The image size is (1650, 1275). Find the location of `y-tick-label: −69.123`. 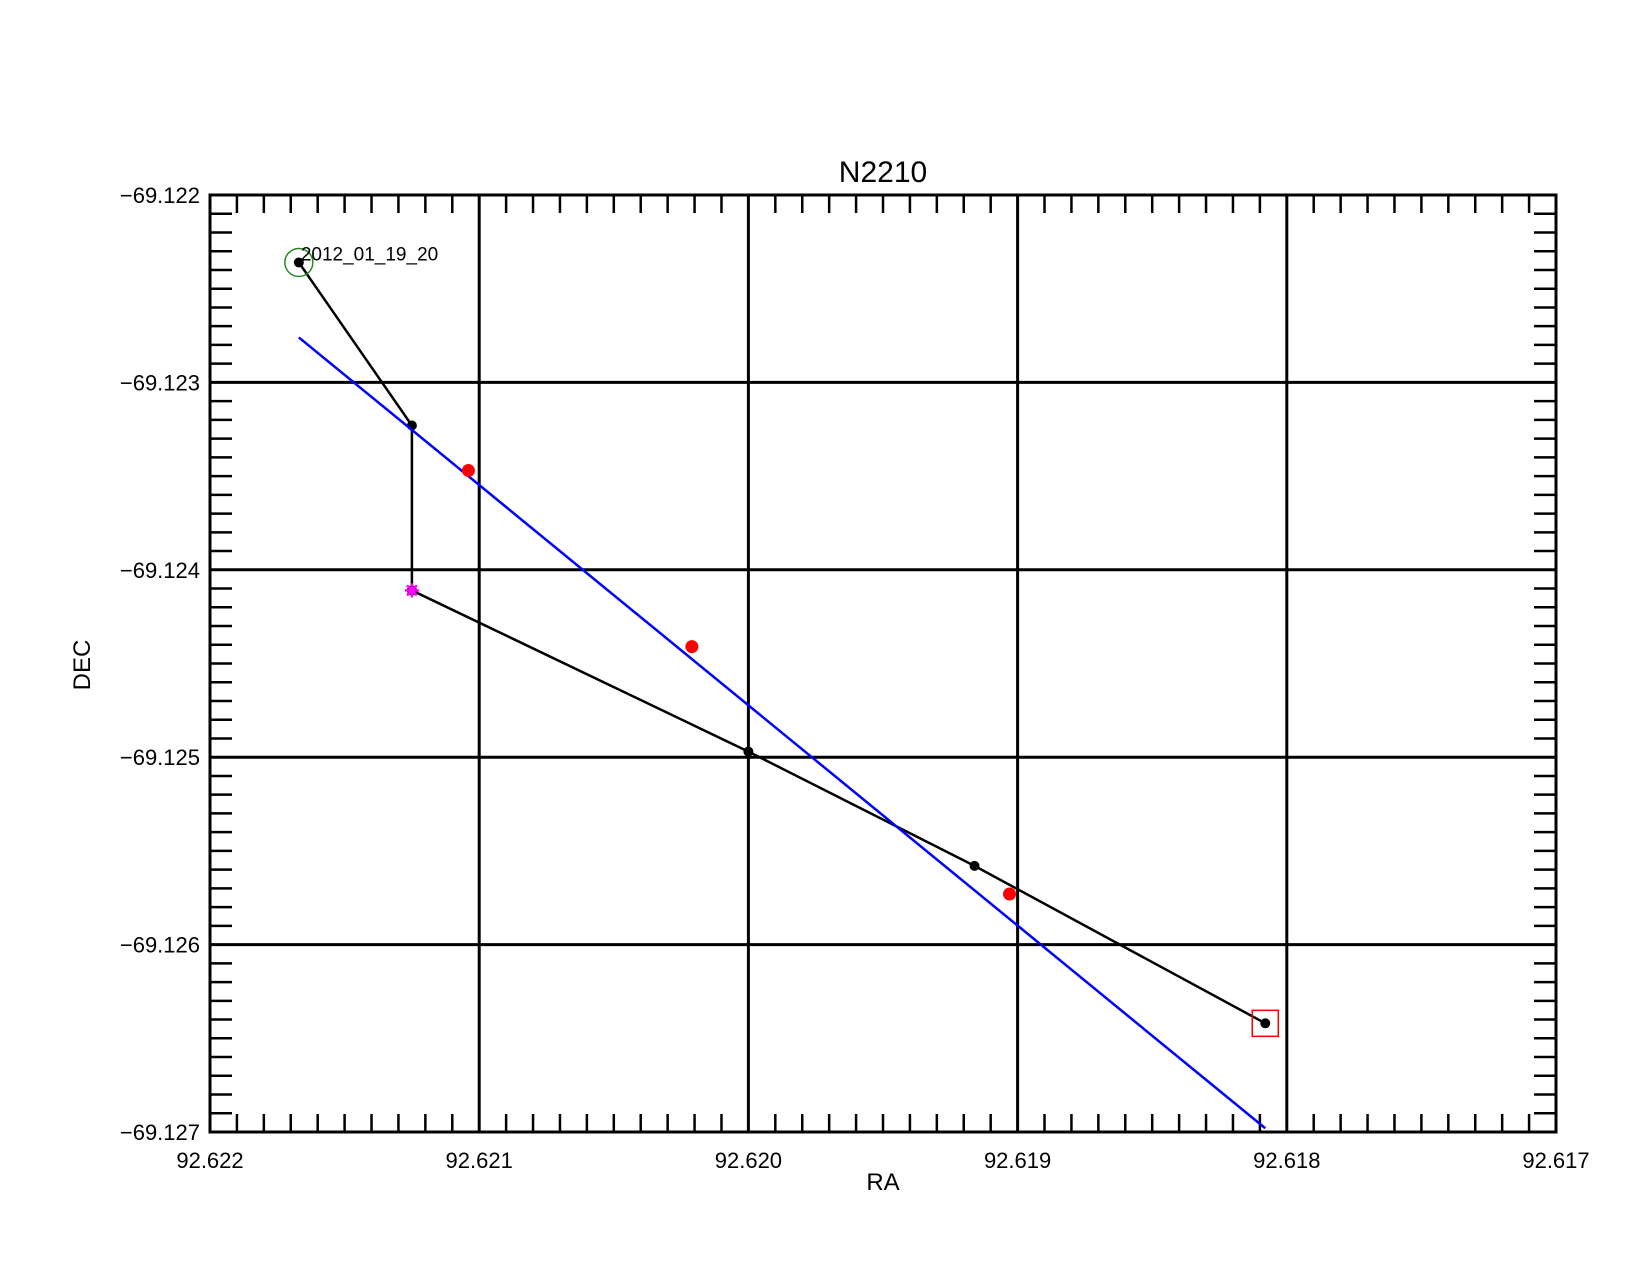

y-tick-label: −69.123 is located at coordinates (160, 382).